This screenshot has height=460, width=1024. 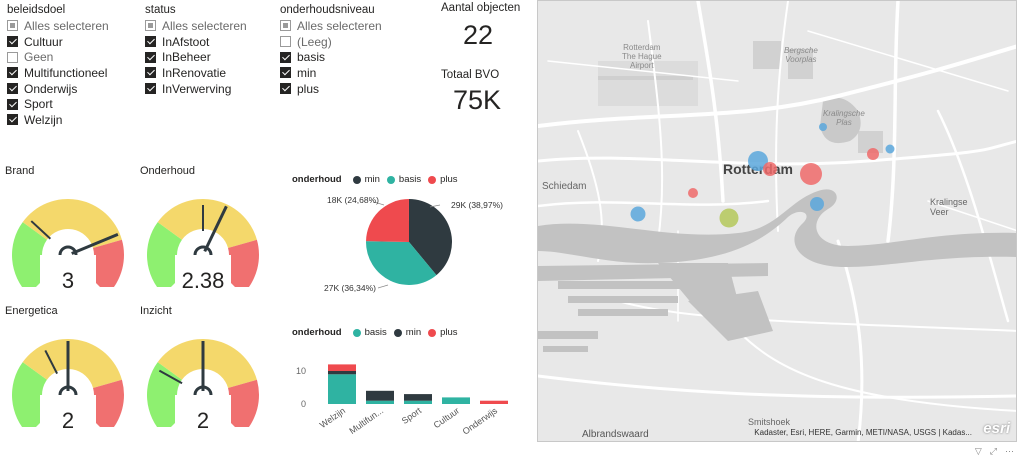 What do you see at coordinates (20, 171) in the screenshot?
I see `gauge-title: Brand` at bounding box center [20, 171].